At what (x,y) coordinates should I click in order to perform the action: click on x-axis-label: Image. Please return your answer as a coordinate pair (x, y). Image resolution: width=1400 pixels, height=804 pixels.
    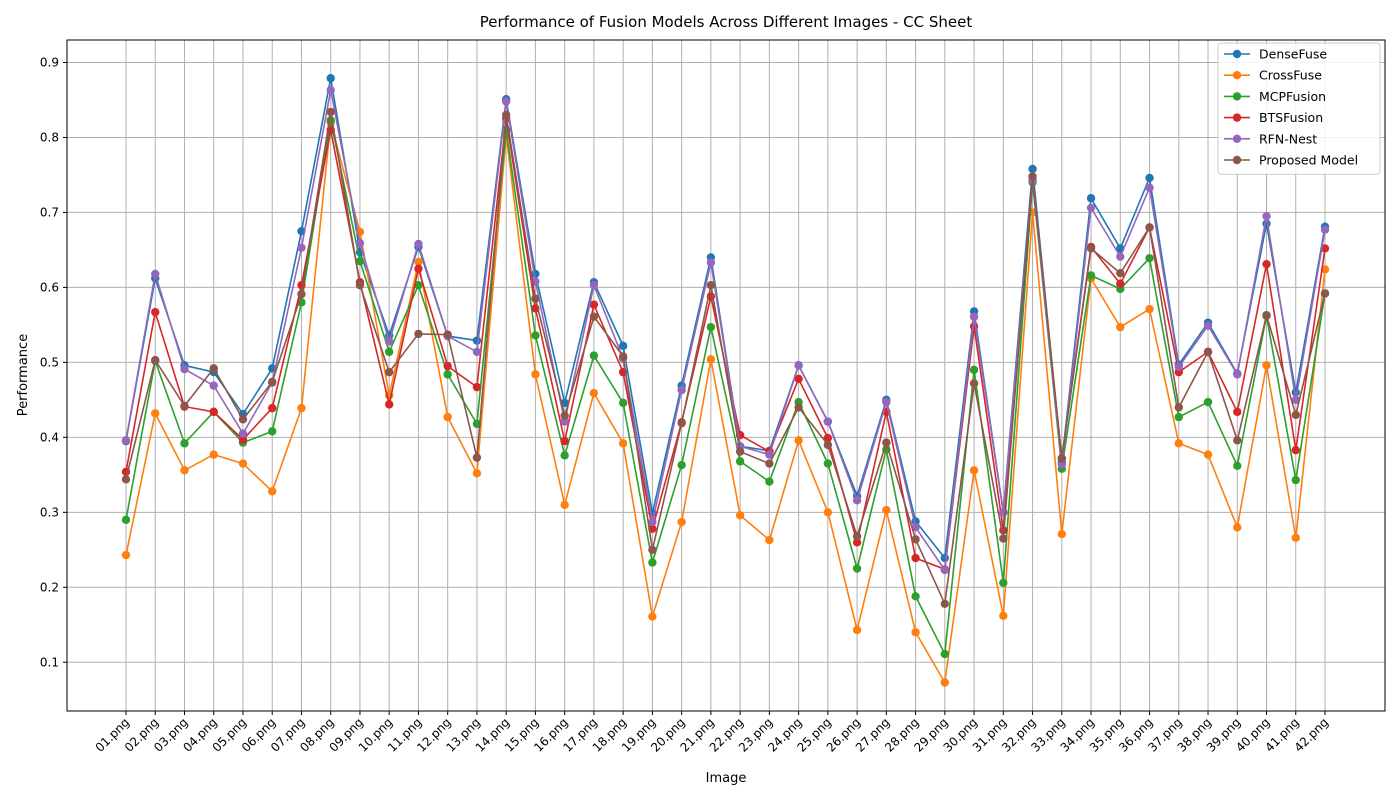
    Looking at the image, I should click on (726, 778).